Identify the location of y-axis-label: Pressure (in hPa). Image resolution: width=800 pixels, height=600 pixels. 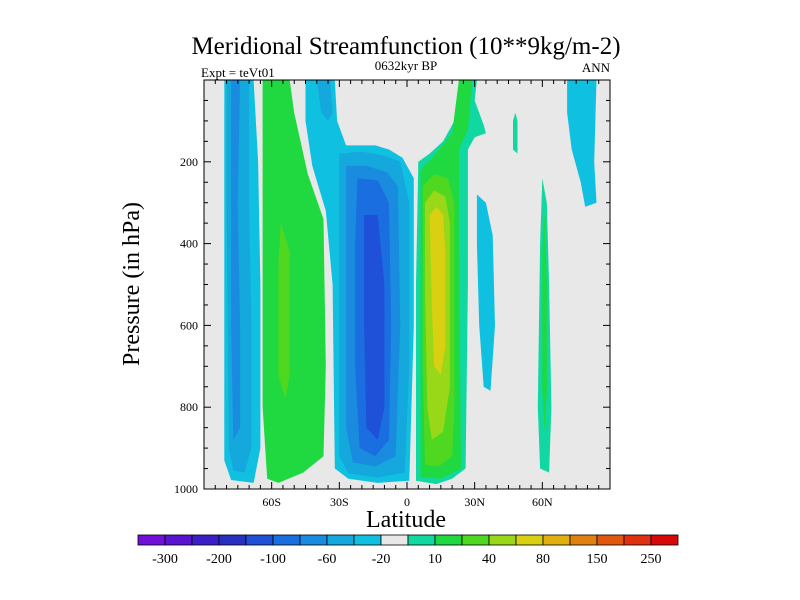
(132, 284).